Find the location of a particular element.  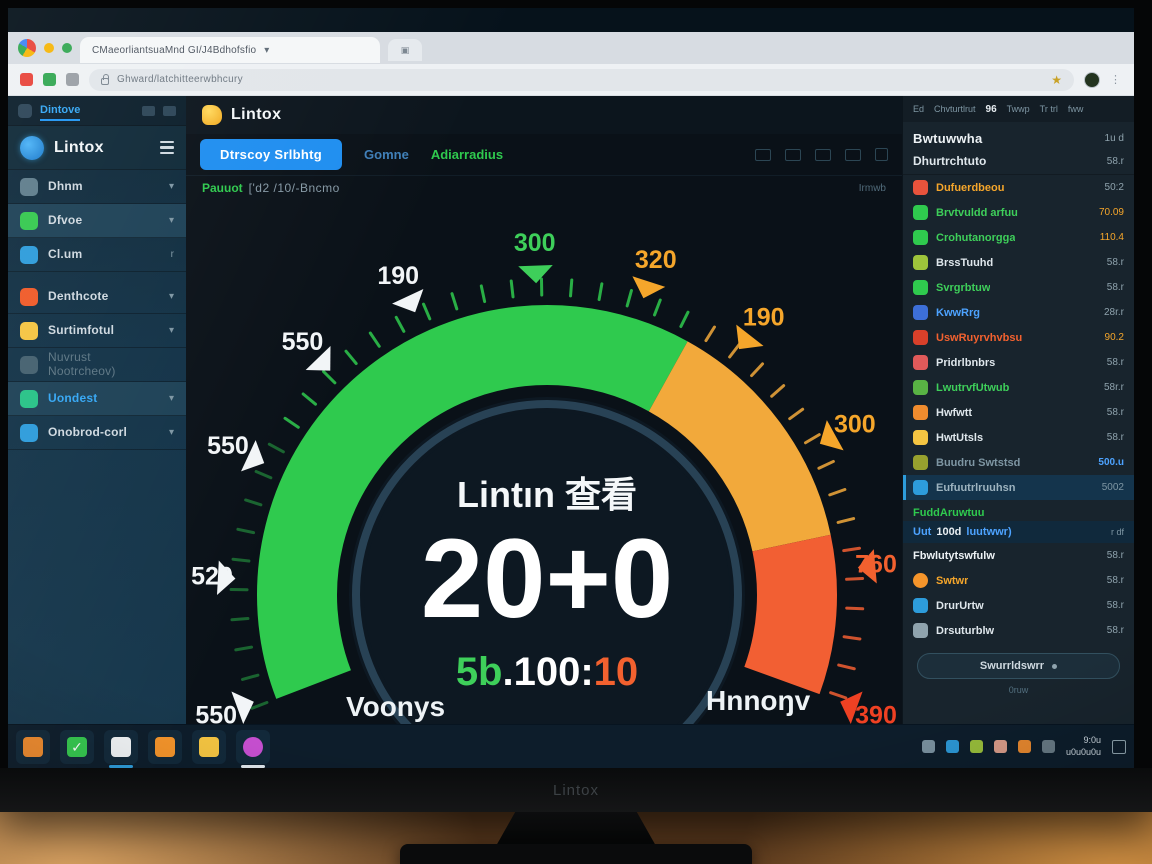

list-item: HwtUtsls 58.r is located at coordinates (1018, 437).